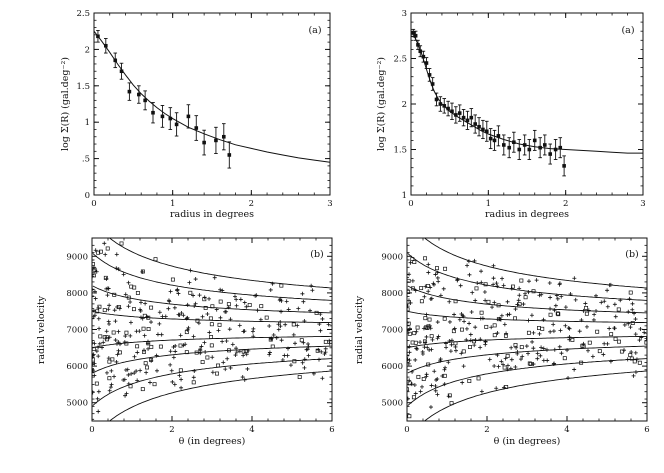 Image resolution: width=664 pixels, height=473 pixels. I want to click on data-marks, so click(212, 99).